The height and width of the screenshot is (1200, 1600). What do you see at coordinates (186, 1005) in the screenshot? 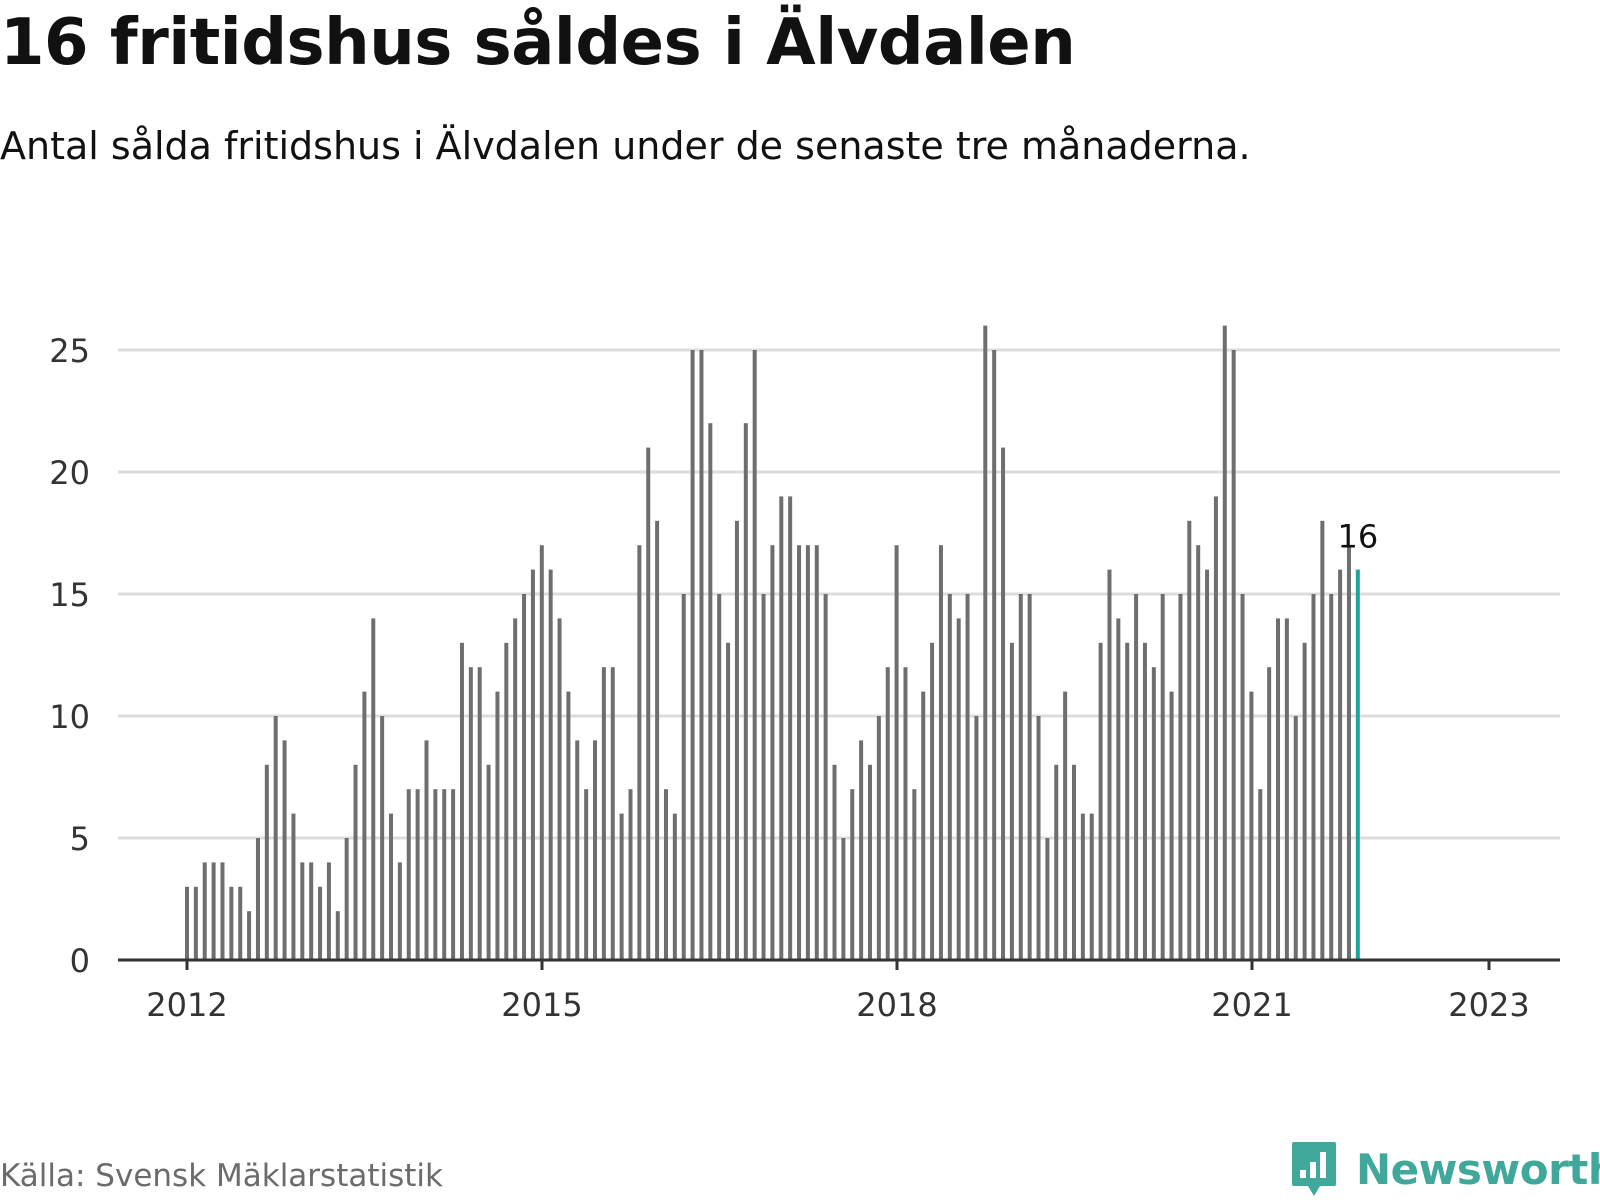
I see `x-tick-label: 2012` at bounding box center [186, 1005].